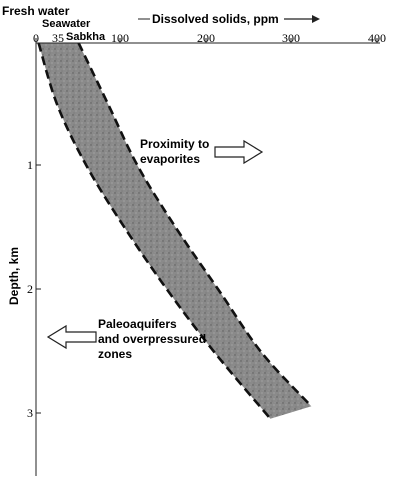  What do you see at coordinates (215, 19) in the screenshot?
I see `x-axis-title: Dissolved solids, ppm` at bounding box center [215, 19].